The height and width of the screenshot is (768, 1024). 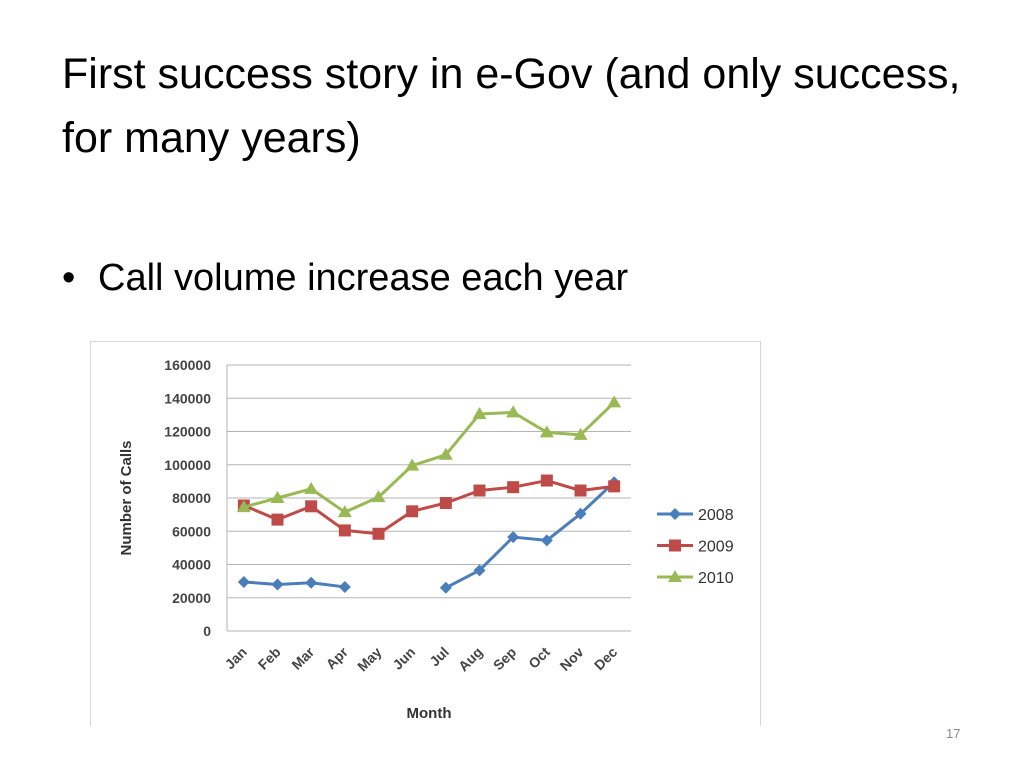 What do you see at coordinates (429, 507) in the screenshot?
I see `series-line-2009` at bounding box center [429, 507].